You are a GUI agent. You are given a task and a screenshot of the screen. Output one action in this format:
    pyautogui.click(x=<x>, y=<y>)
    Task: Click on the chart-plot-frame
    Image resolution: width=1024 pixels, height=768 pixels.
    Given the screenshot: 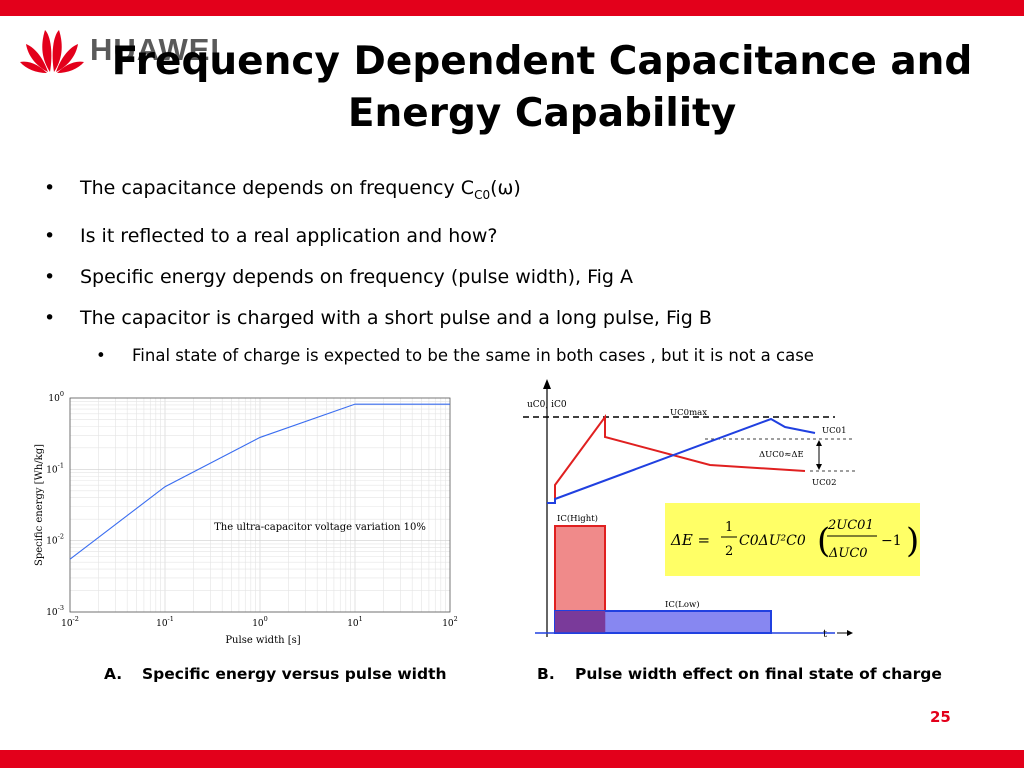 What is the action you would take?
    pyautogui.click(x=260, y=505)
    